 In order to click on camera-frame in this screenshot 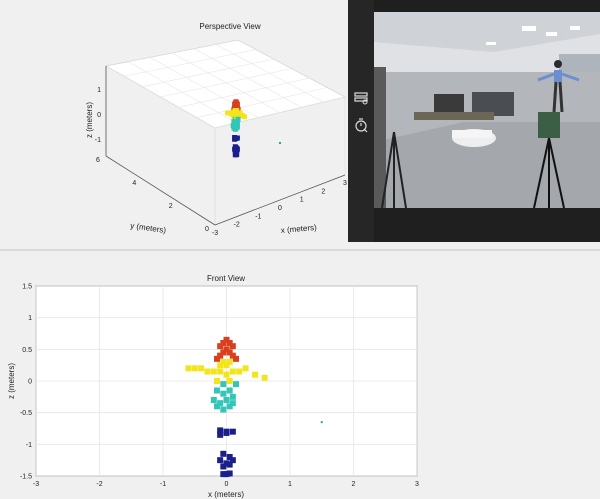, I will do `click(487, 110)`.